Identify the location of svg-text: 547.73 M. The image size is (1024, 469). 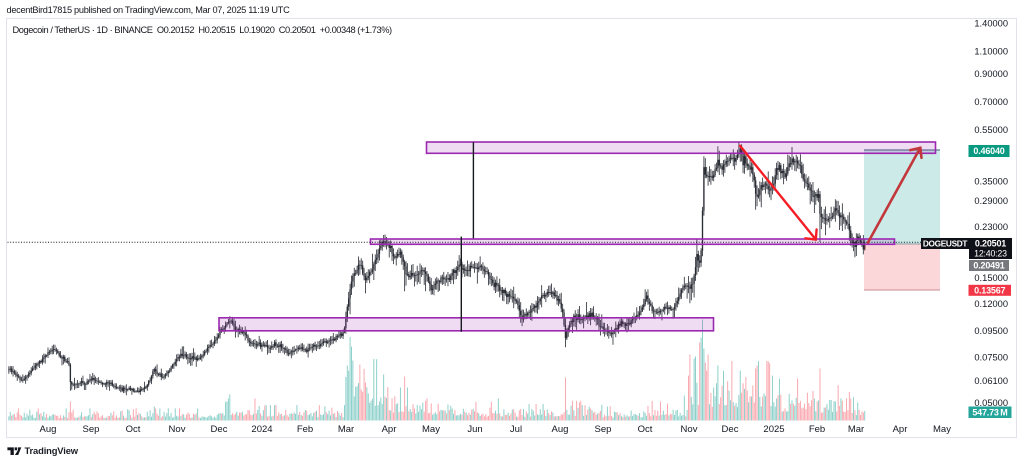
(989, 412).